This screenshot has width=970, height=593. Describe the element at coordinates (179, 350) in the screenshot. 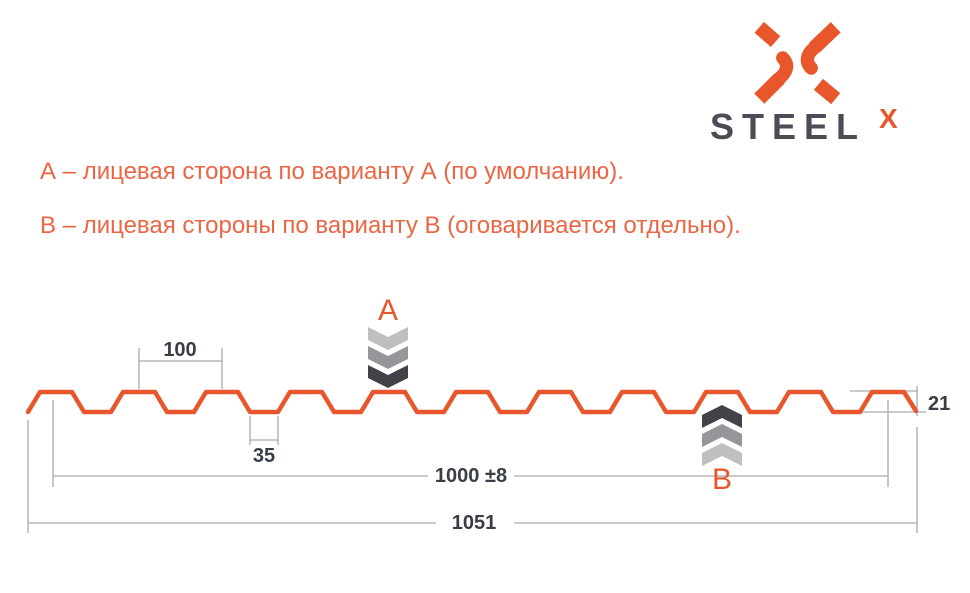

I see `dim-pitch-label: 100` at that location.